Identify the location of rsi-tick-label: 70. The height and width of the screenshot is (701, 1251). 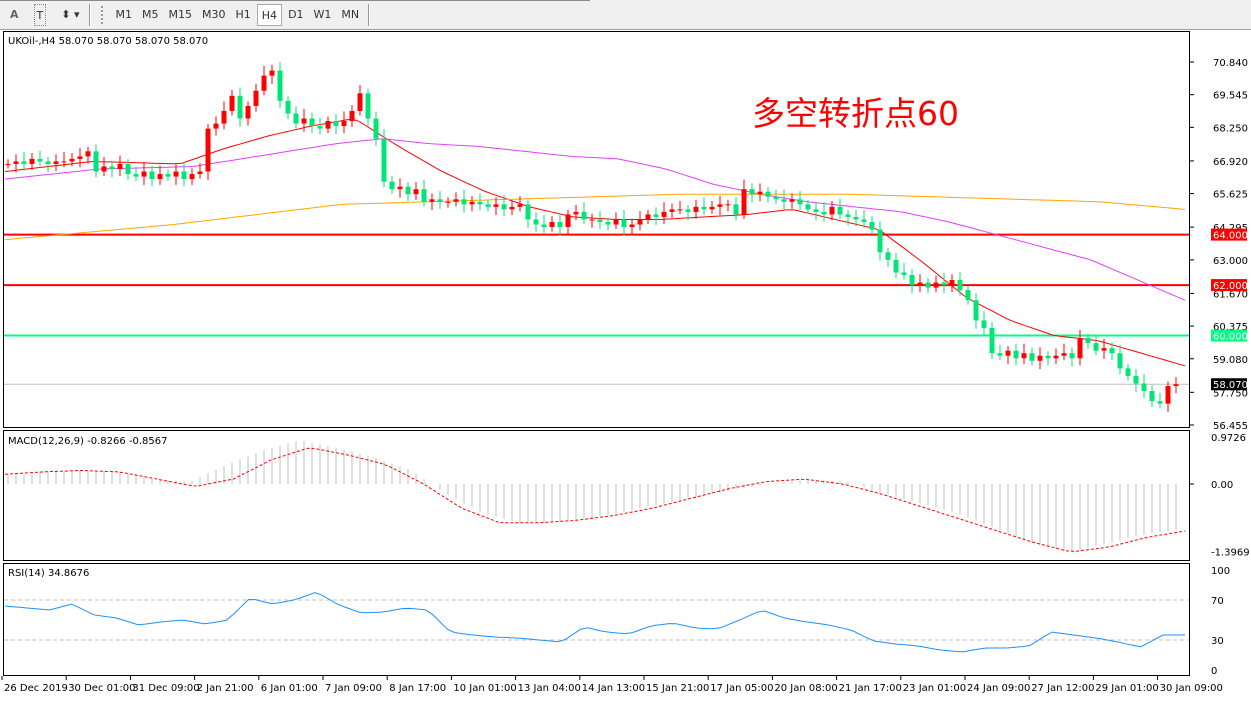
(1217, 601).